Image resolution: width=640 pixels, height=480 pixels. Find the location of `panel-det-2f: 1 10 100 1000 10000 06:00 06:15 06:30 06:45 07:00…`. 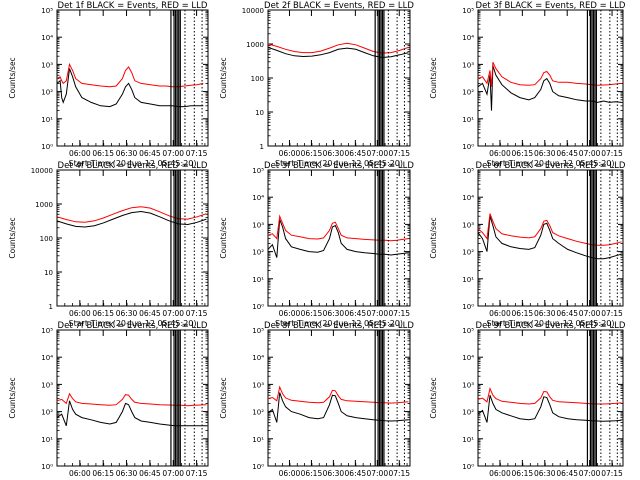

panel-det-2f: 1 10 100 1000 10000 06:00 06:15 06:30 06:45 07:00… is located at coordinates (316, 84).